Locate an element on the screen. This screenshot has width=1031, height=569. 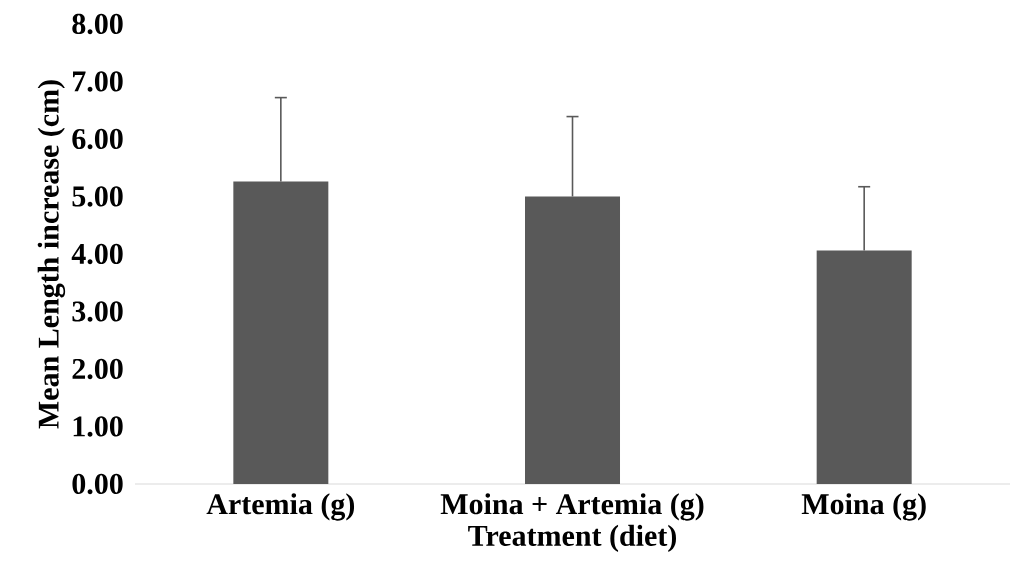
y-tick-label: 2.00 is located at coordinates (97, 369).